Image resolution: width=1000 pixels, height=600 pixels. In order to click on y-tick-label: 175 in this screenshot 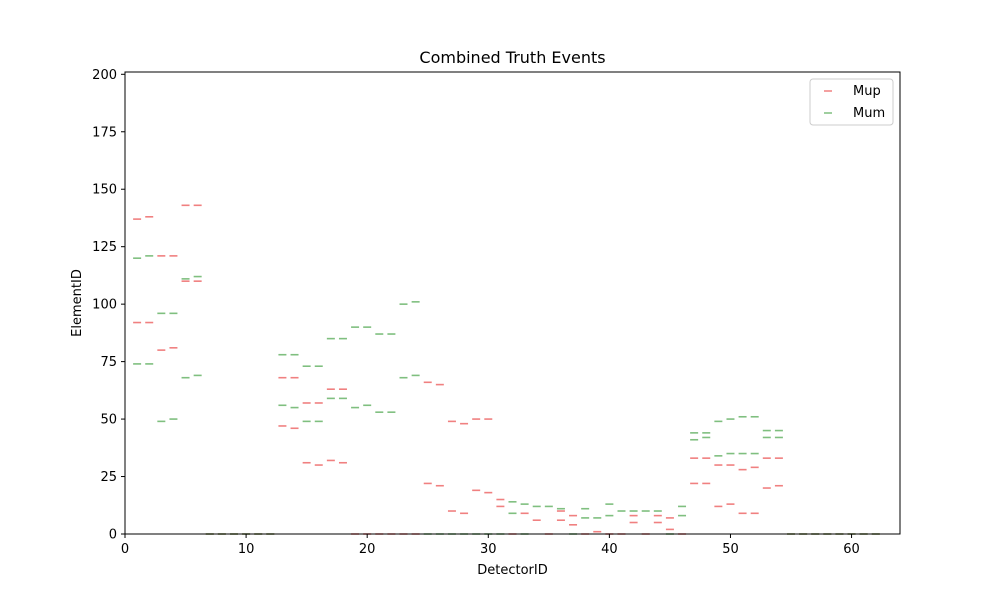, I will do `click(104, 132)`.